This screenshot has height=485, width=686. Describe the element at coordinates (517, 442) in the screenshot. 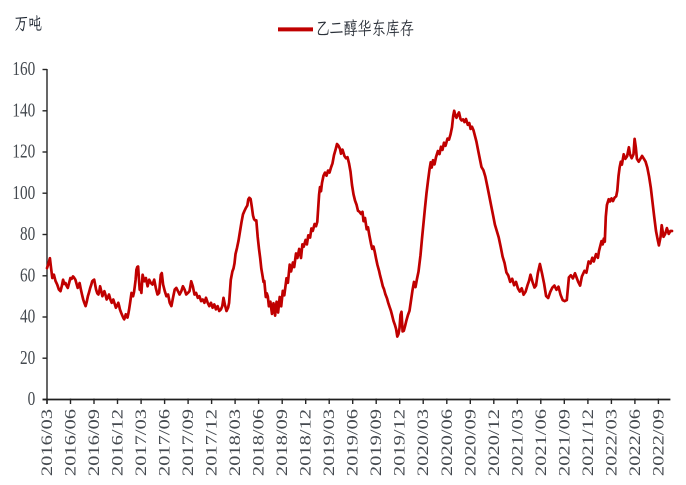

I see `svg-text: 2021/03` at that location.